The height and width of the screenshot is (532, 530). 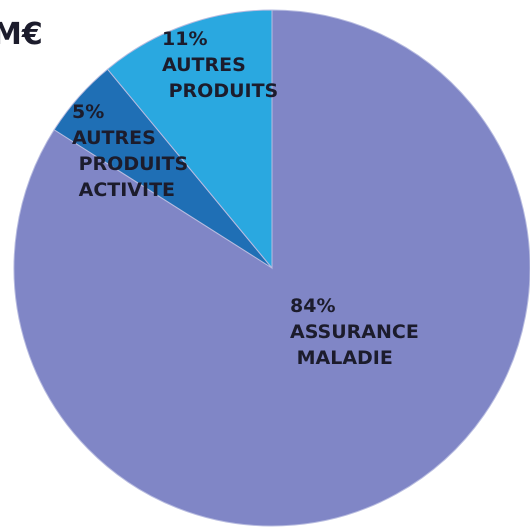 What do you see at coordinates (354, 332) in the screenshot?
I see `category-line: ASSURANCE` at bounding box center [354, 332].